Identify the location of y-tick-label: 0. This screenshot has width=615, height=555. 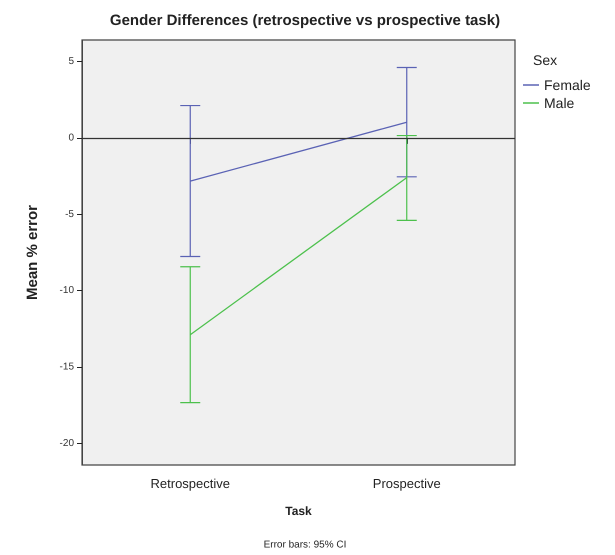
(71, 138).